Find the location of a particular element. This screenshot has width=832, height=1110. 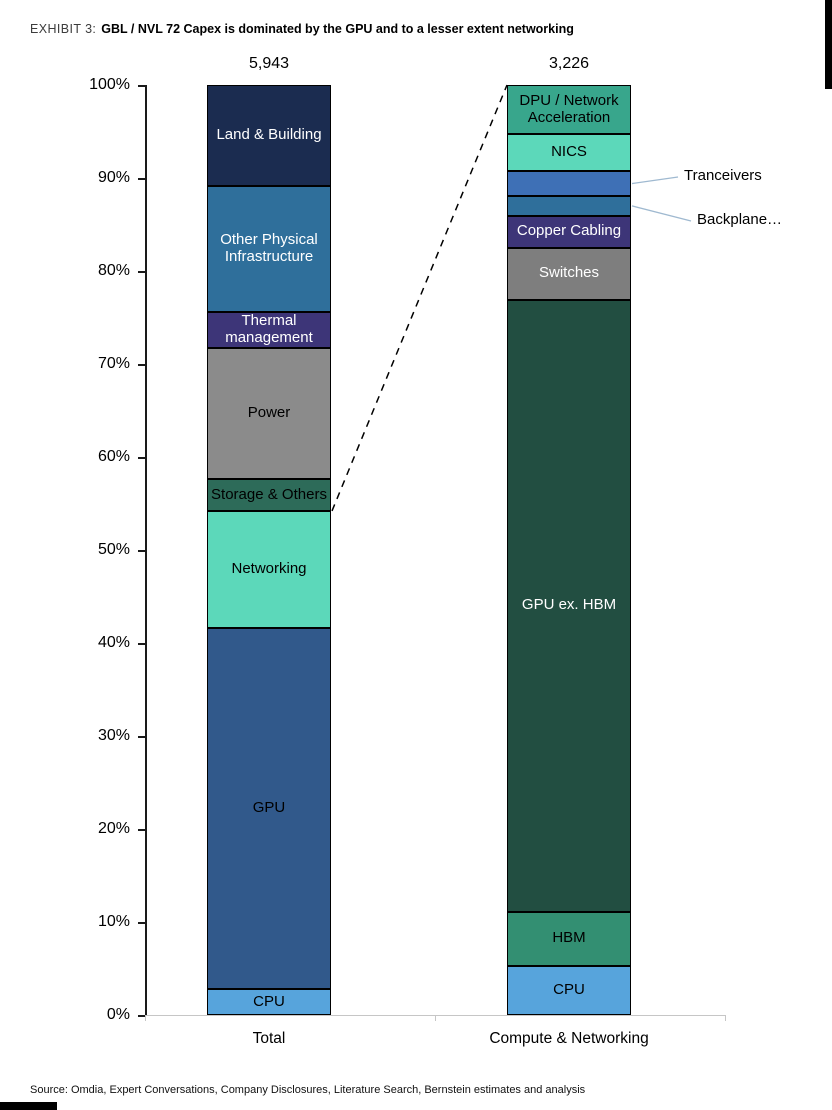

segment-label: Land & Building is located at coordinates (269, 135).